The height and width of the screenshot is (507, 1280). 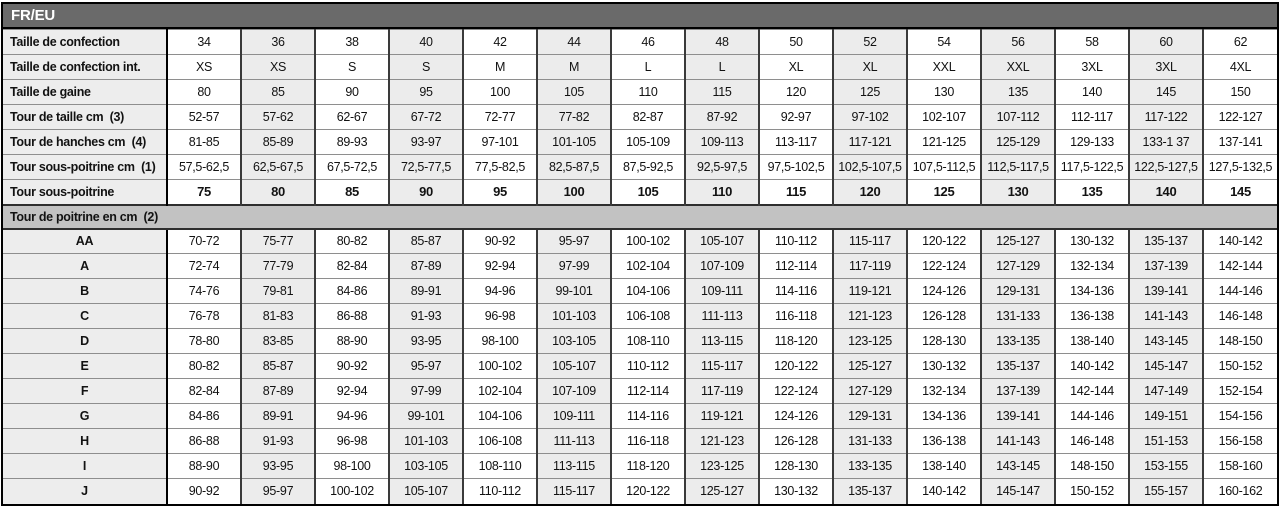 I want to click on size-cell: 100, so click(x=573, y=192).